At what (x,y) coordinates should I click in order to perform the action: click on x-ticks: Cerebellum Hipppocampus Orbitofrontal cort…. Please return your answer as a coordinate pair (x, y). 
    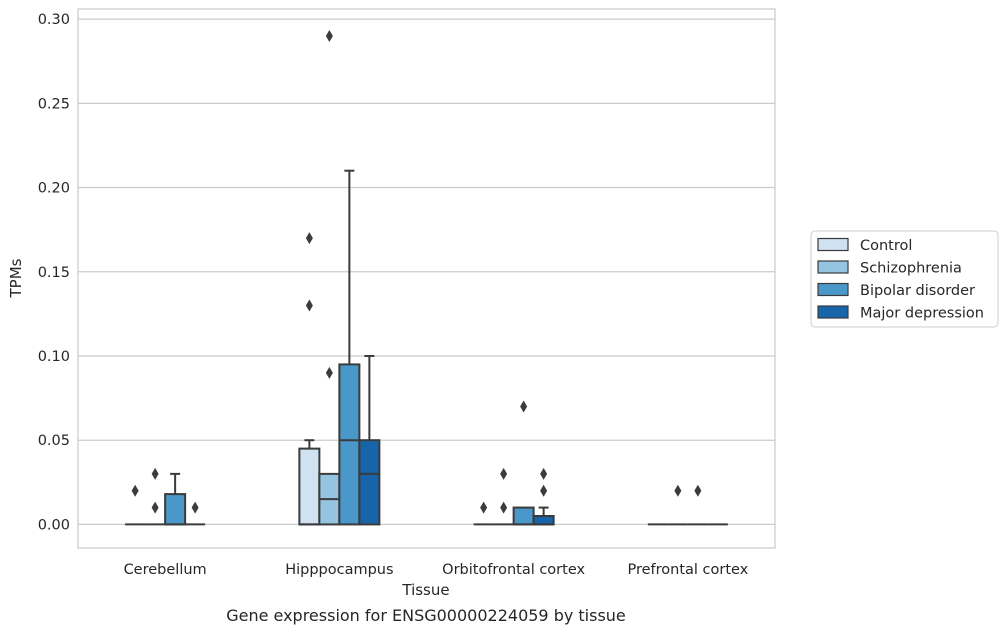
    Looking at the image, I should click on (436, 570).